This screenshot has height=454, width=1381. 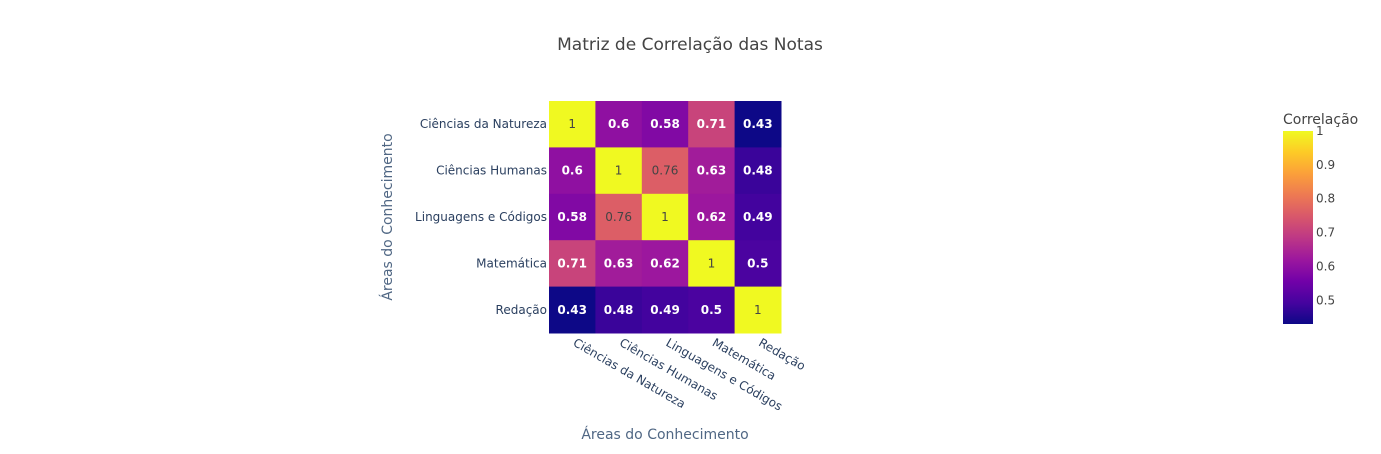 I want to click on heatmap-cells, so click(x=665, y=217).